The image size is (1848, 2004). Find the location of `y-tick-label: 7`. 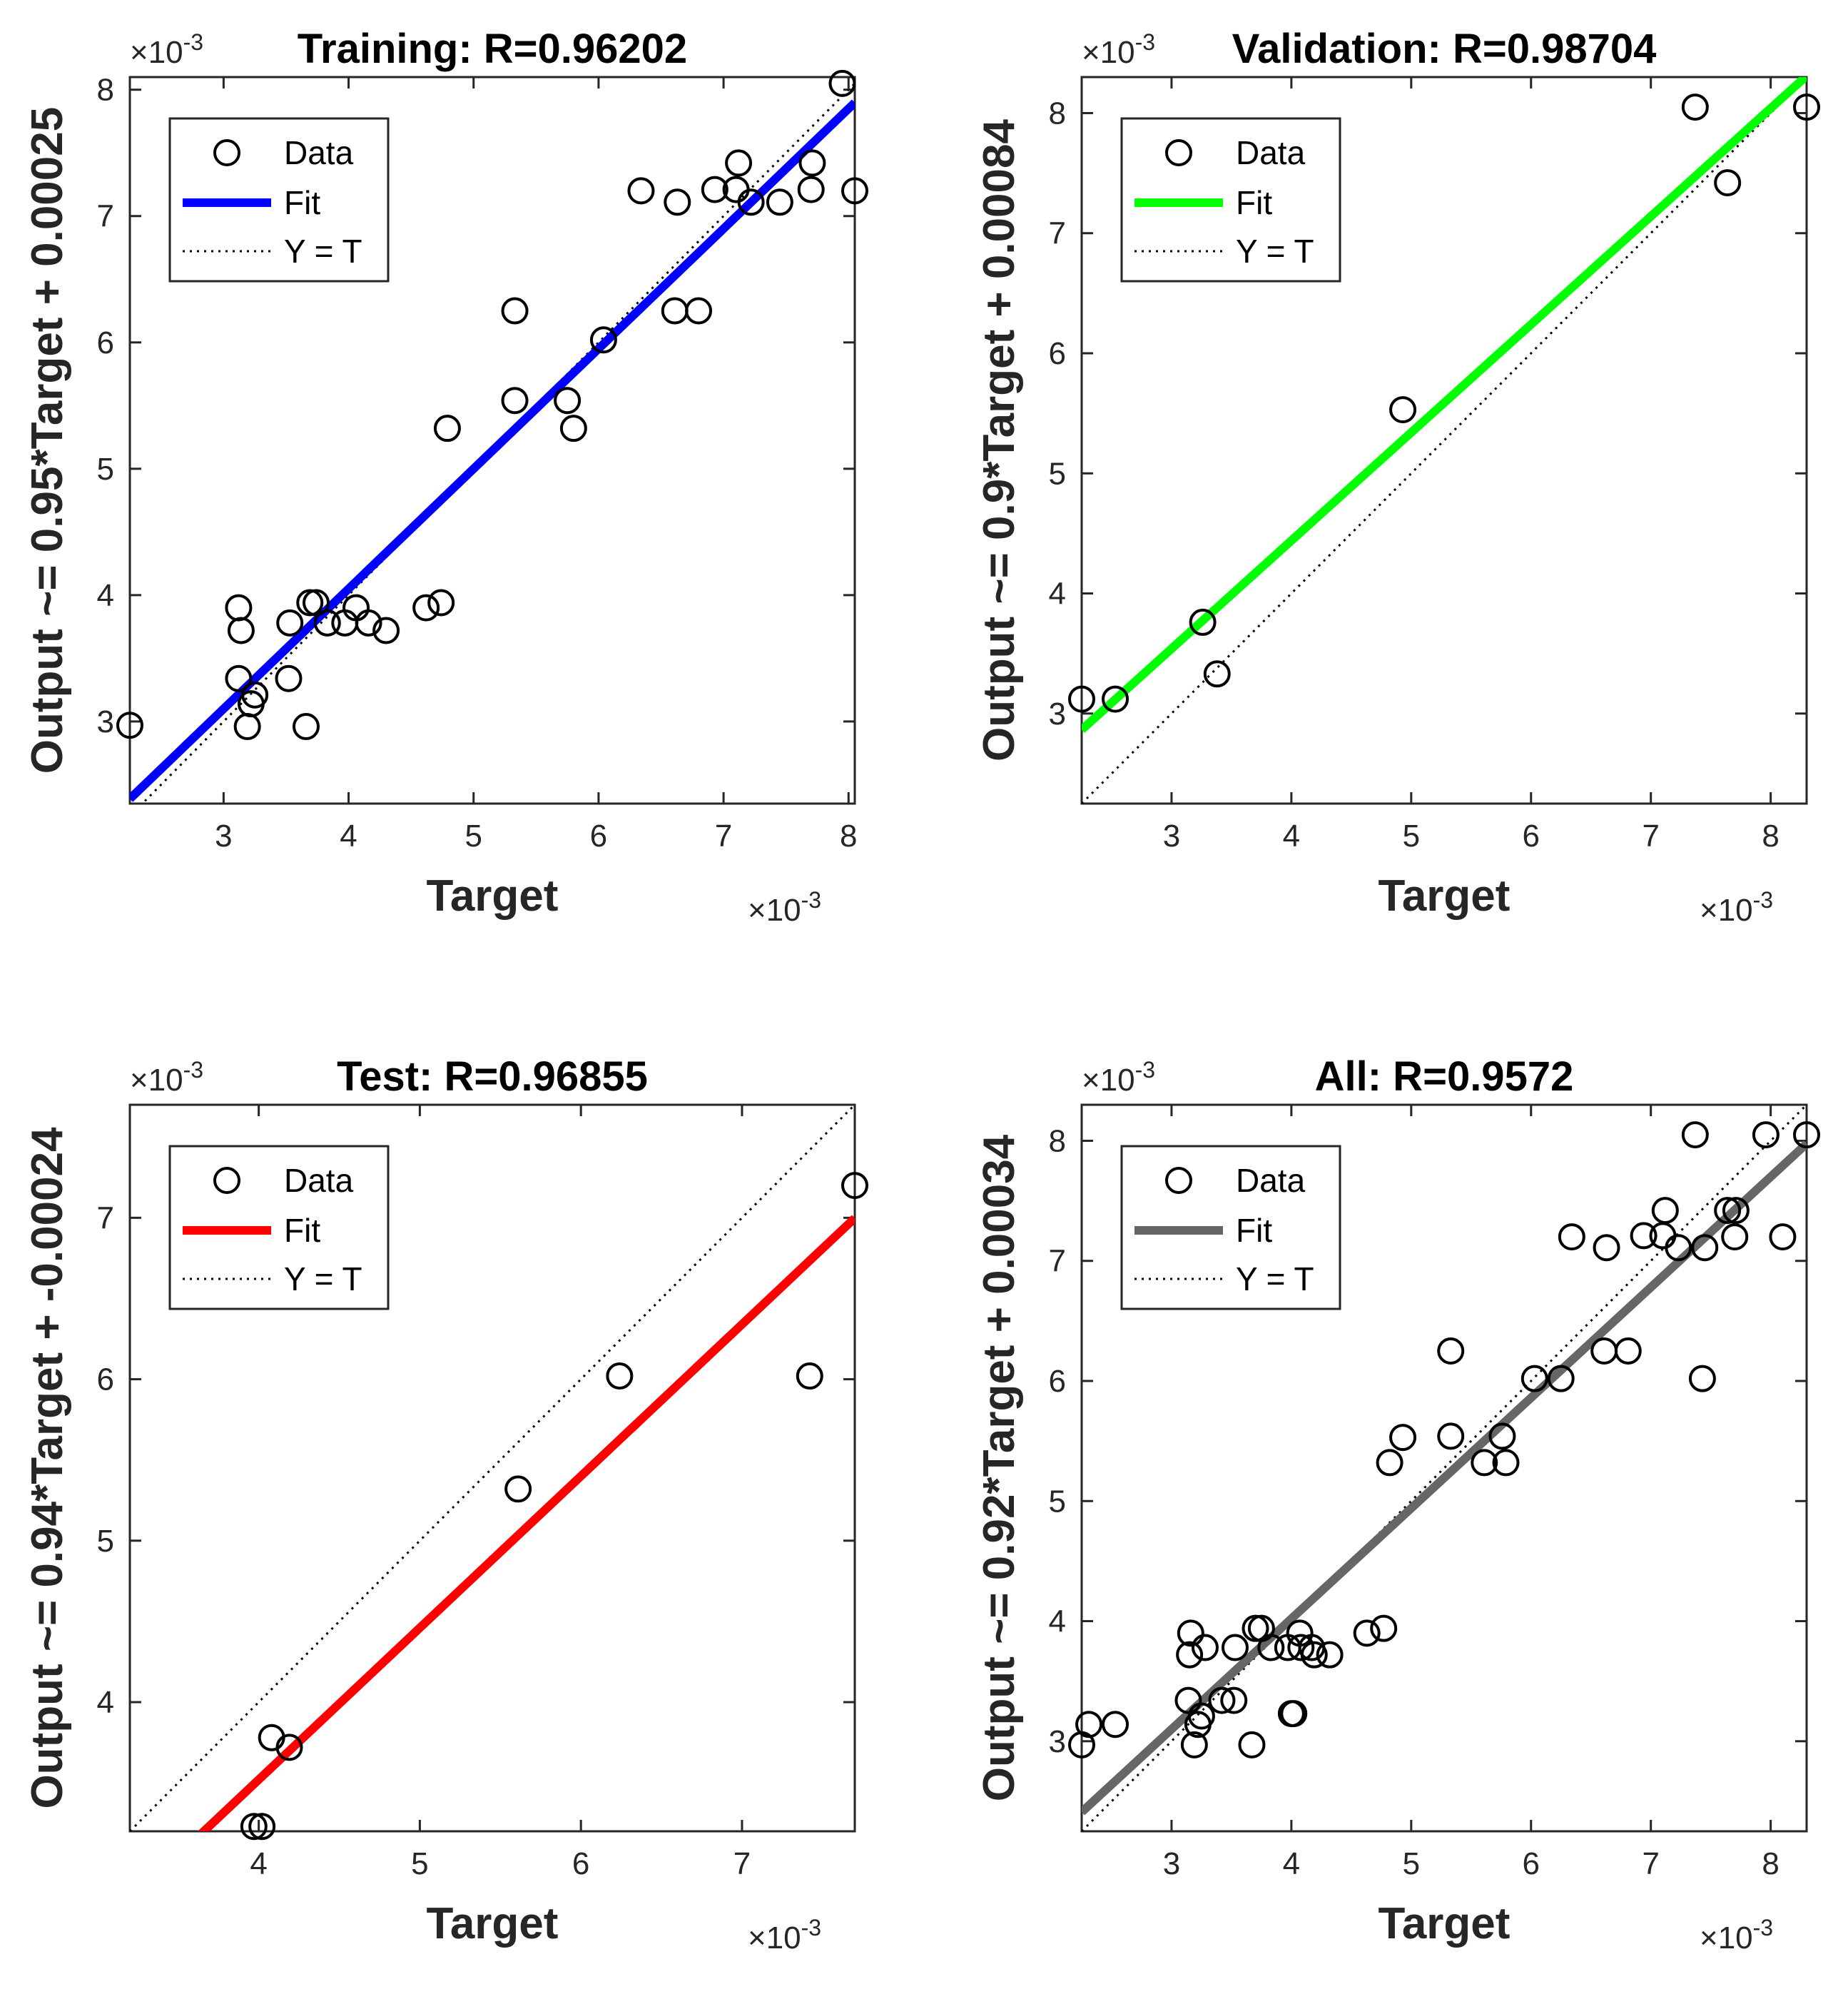

y-tick-label: 7 is located at coordinates (106, 1217).